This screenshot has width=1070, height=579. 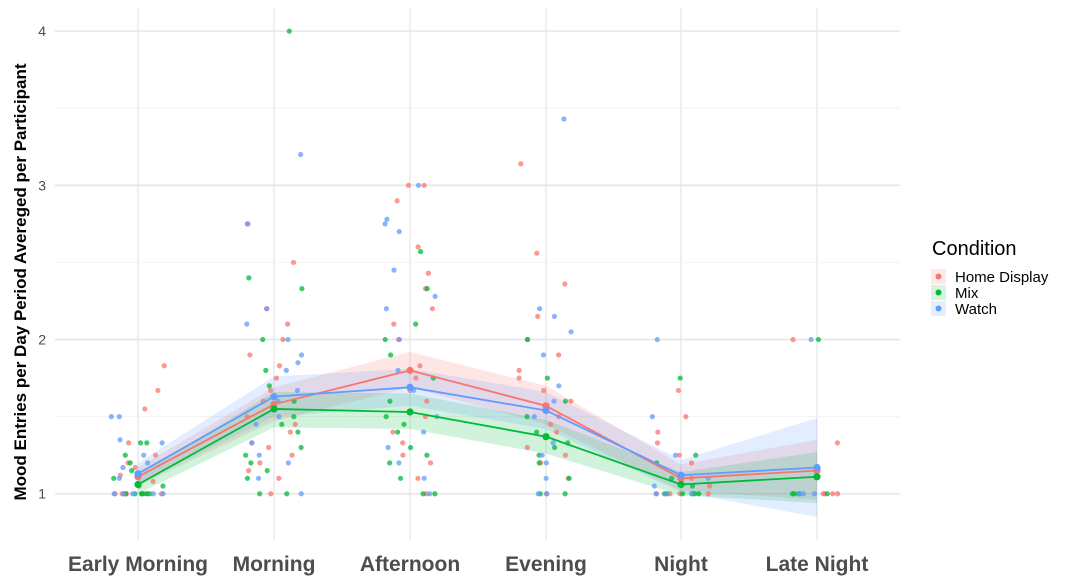 I want to click on x-tick-label: Evening, so click(x=546, y=564).